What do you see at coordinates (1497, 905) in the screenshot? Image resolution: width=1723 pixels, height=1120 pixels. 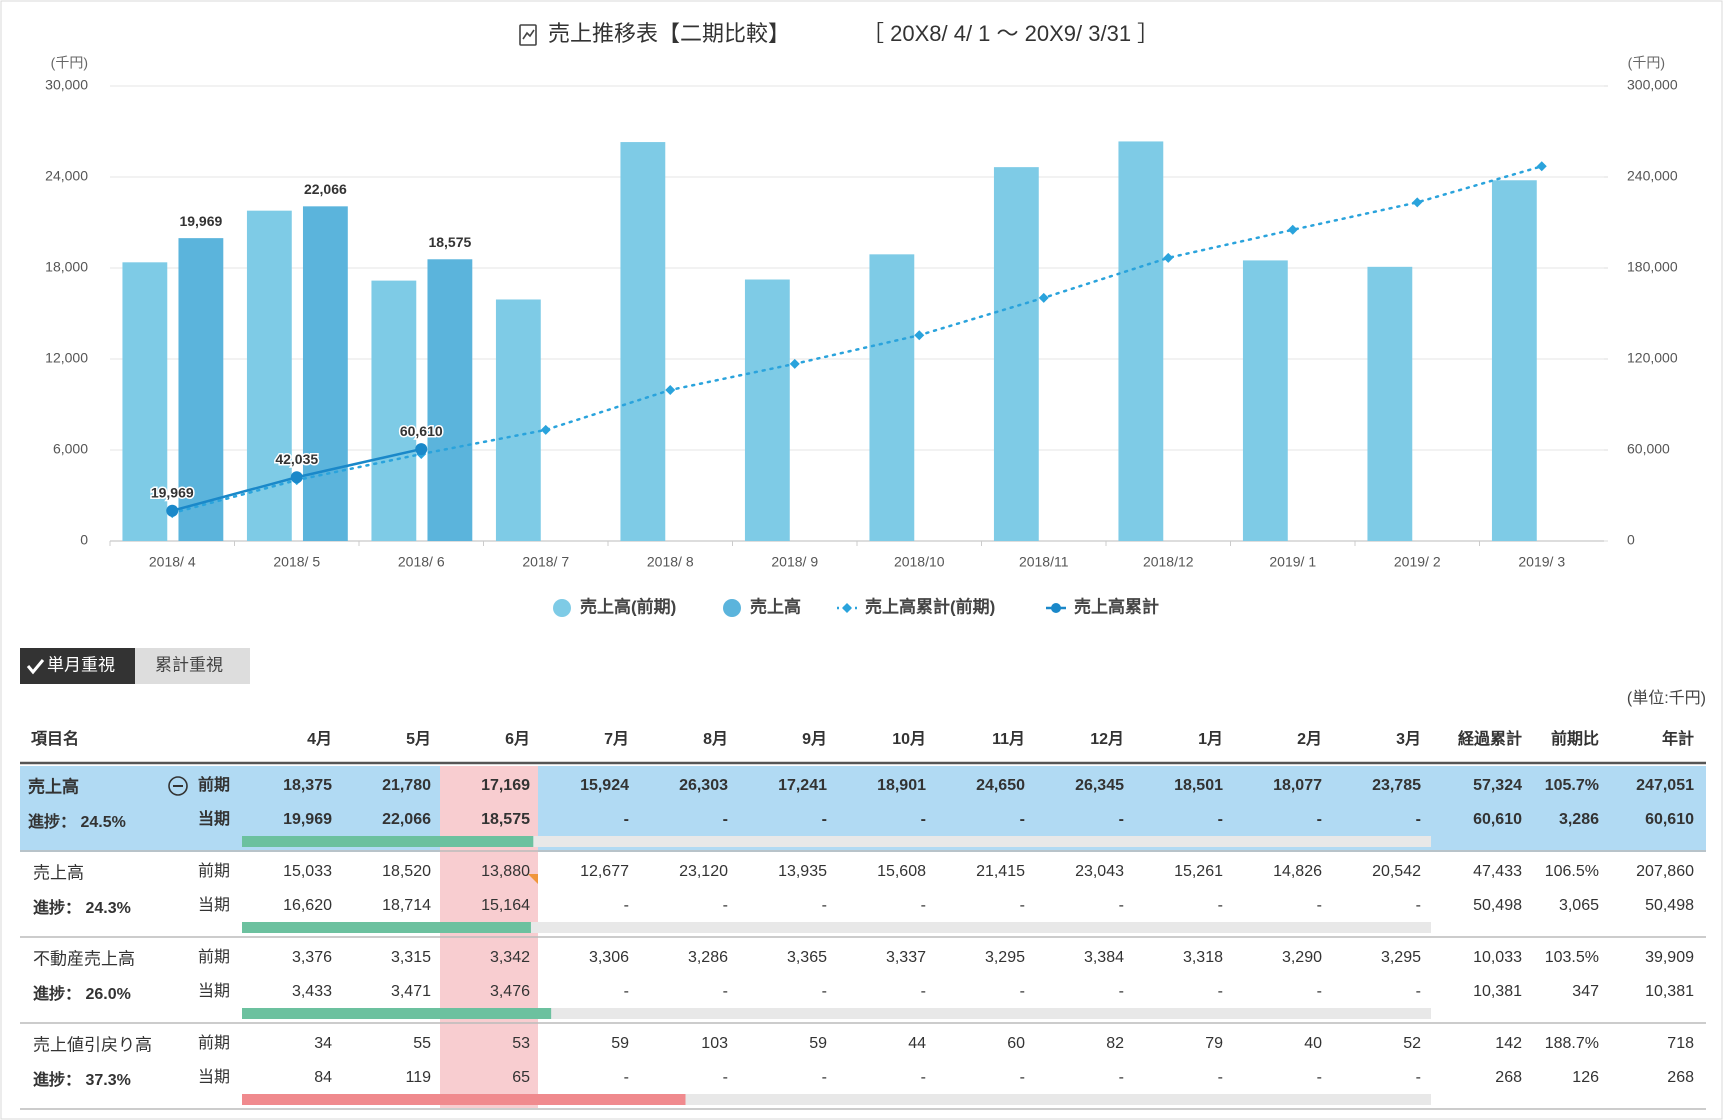 I see `cell: 50,498` at bounding box center [1497, 905].